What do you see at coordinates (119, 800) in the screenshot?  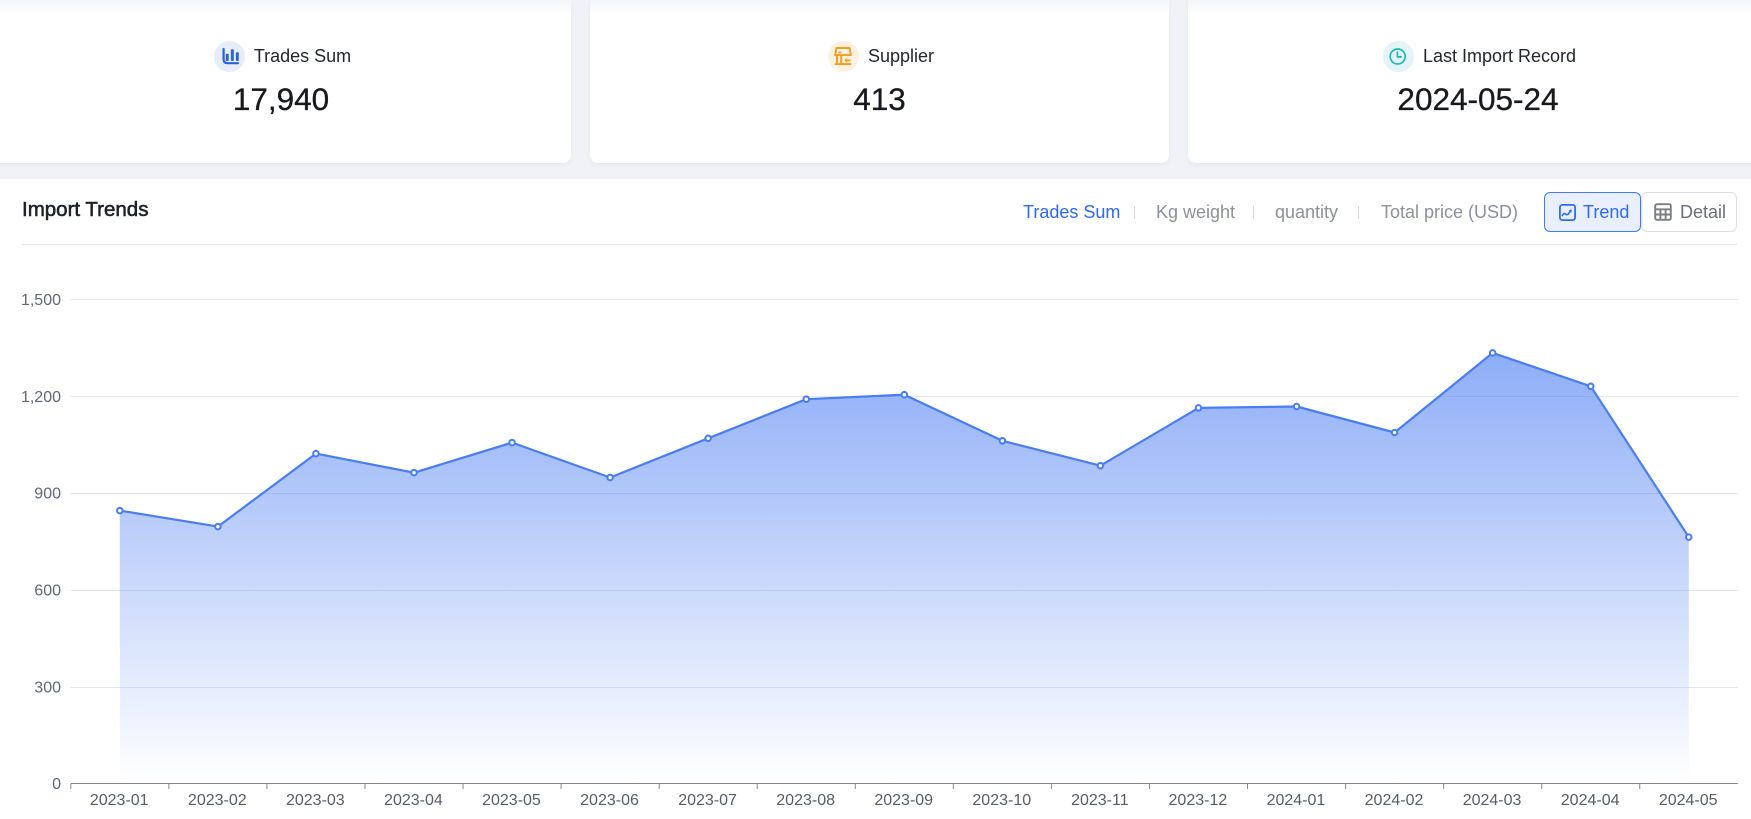 I see `svg-text: 2023-01` at bounding box center [119, 800].